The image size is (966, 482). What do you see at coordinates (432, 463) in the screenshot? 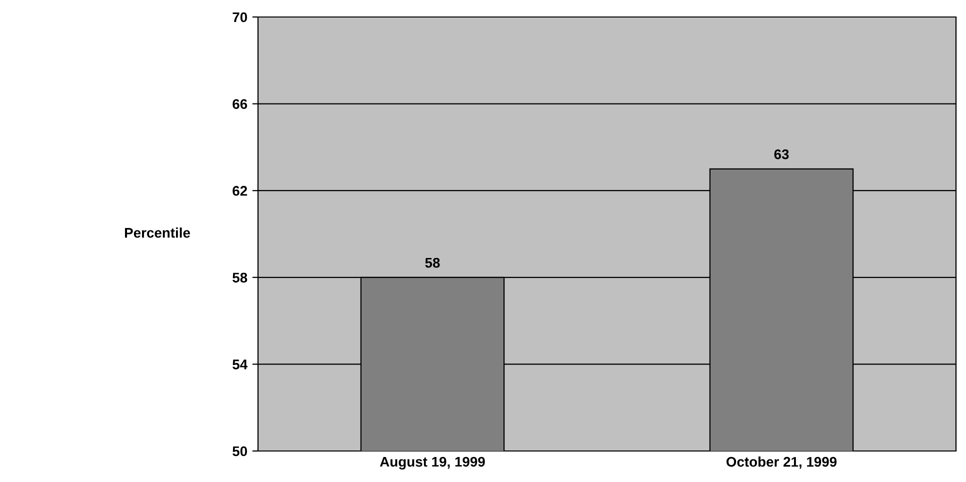
I see `x-tick-label: August 19, 1999` at bounding box center [432, 463].